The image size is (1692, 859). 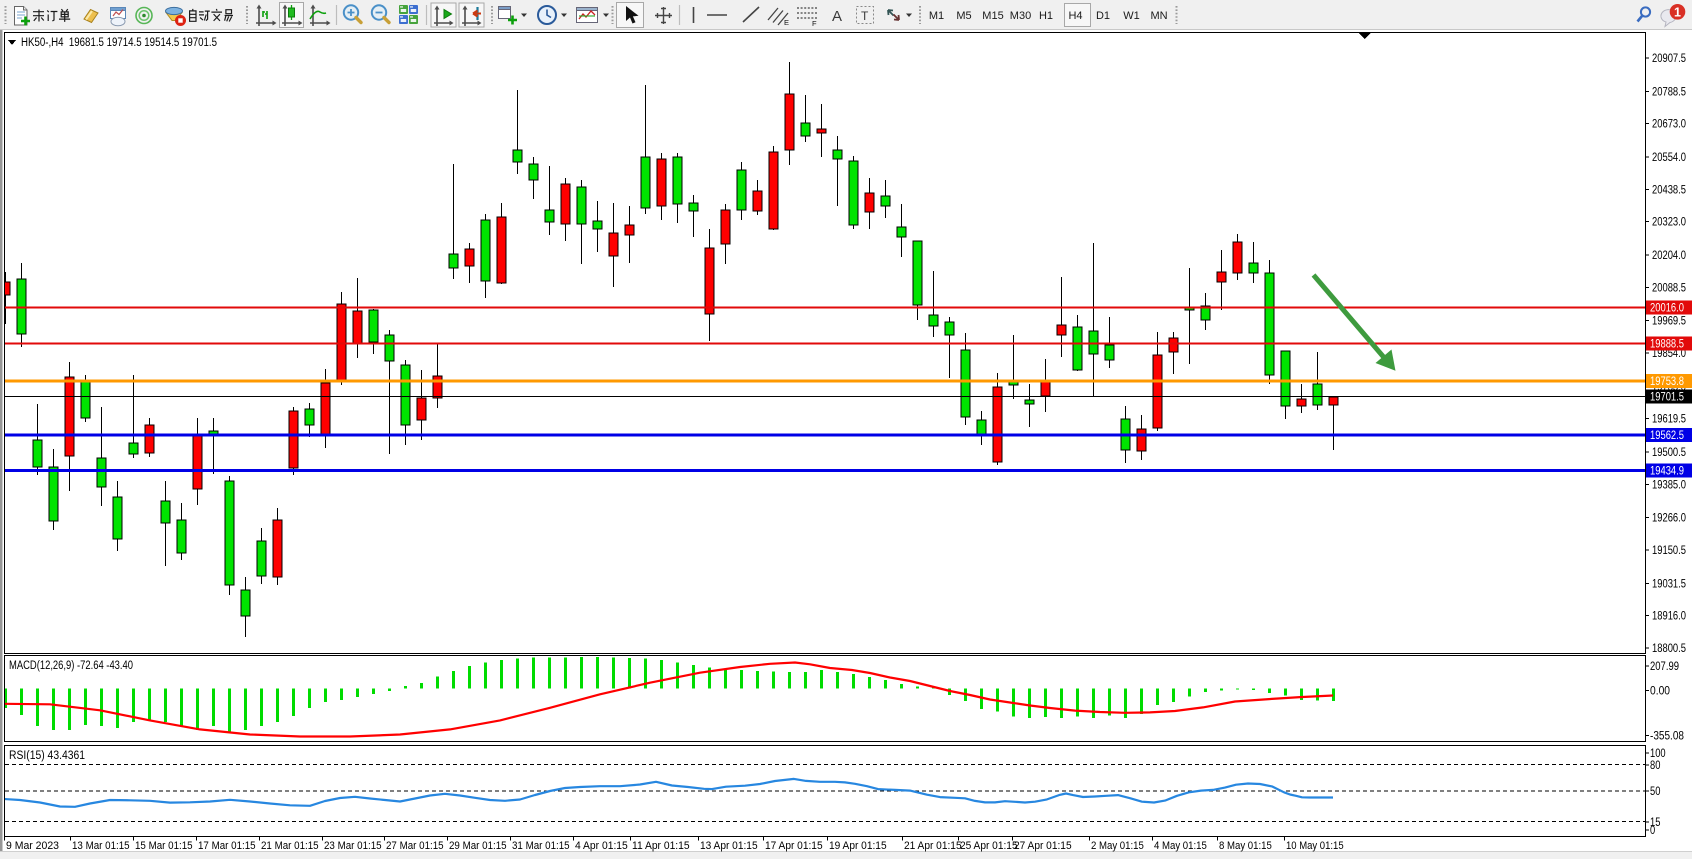 I want to click on svg-text: 19888.5, so click(x=1667, y=345).